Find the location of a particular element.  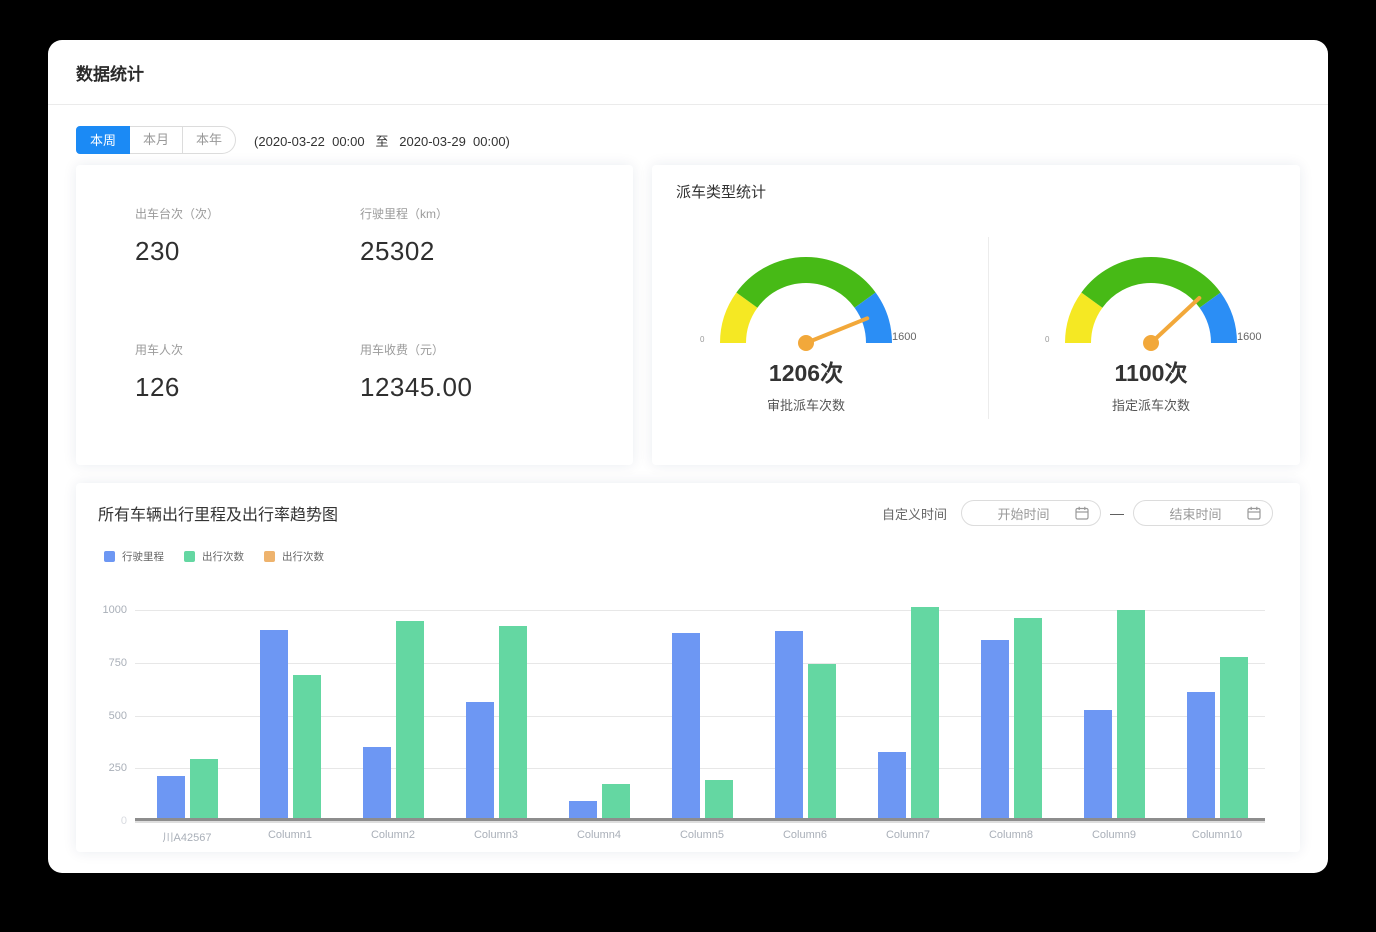

stat-passenger-count: 用车人次 126 is located at coordinates (159, 372).